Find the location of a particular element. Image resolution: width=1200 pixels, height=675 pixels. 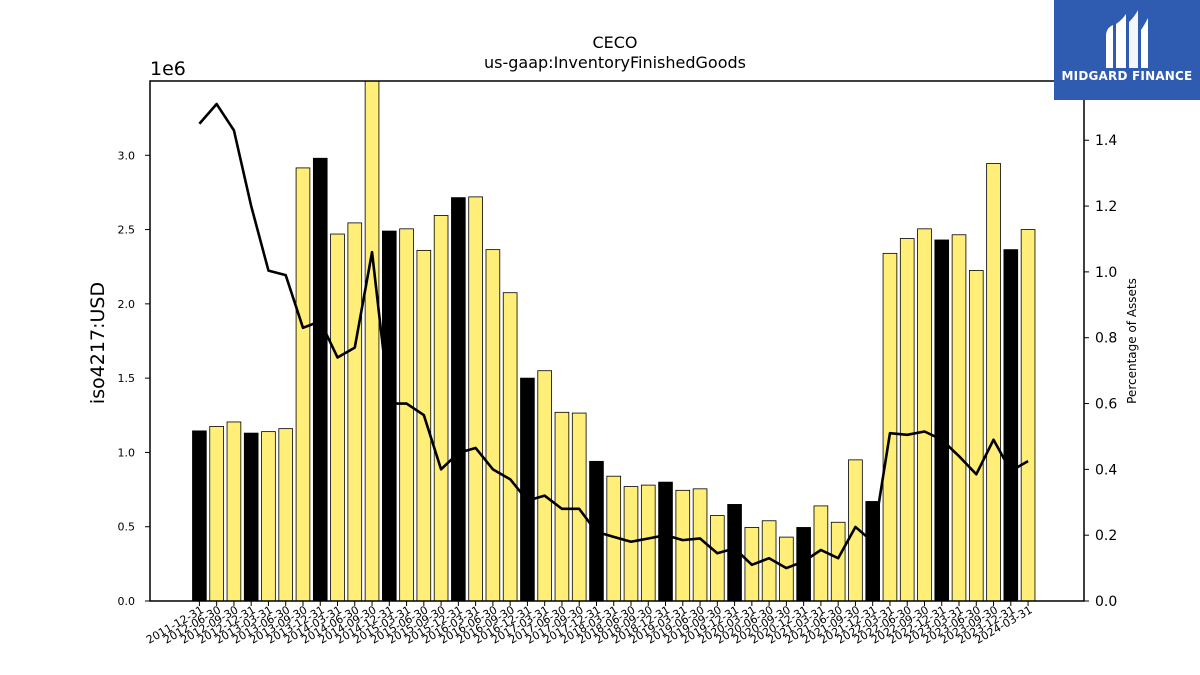

y-tick-label: 2.5 is located at coordinates (127, 230).